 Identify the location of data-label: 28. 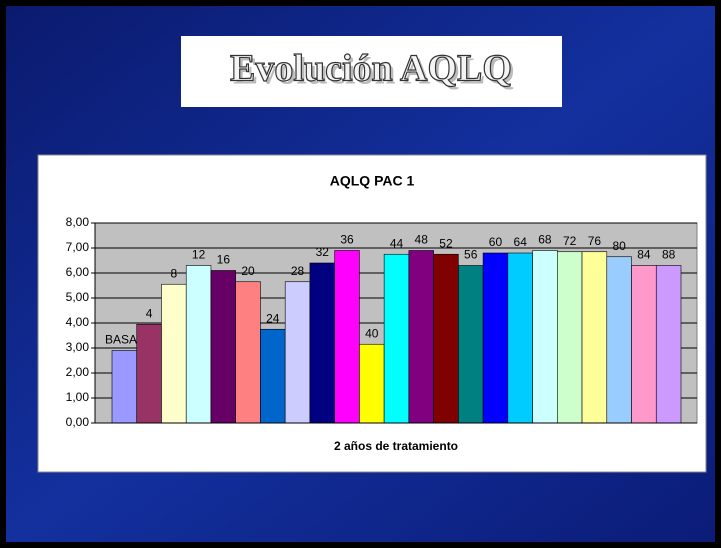
(298, 271).